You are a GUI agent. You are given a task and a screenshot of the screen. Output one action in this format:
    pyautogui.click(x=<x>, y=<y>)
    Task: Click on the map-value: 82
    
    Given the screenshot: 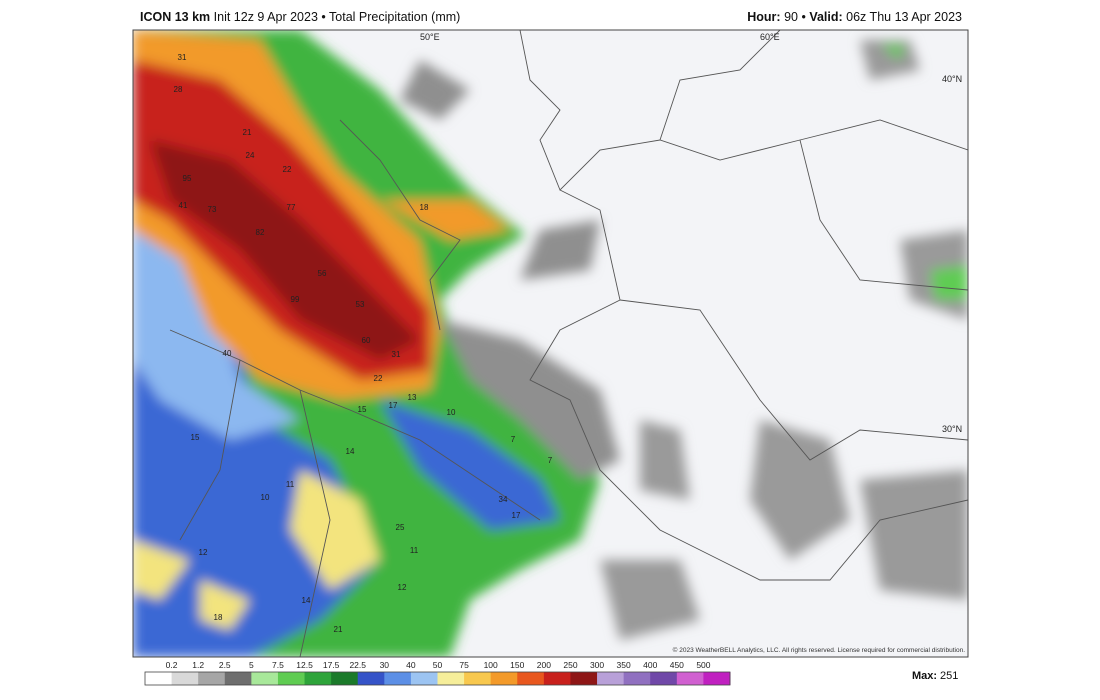 What is the action you would take?
    pyautogui.click(x=260, y=232)
    